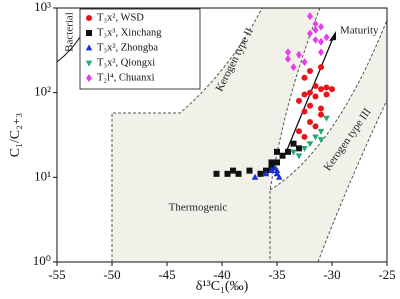 This screenshot has width=400, height=299. Describe the element at coordinates (56, 274) in the screenshot. I see `x-tick-label: -55` at that location.